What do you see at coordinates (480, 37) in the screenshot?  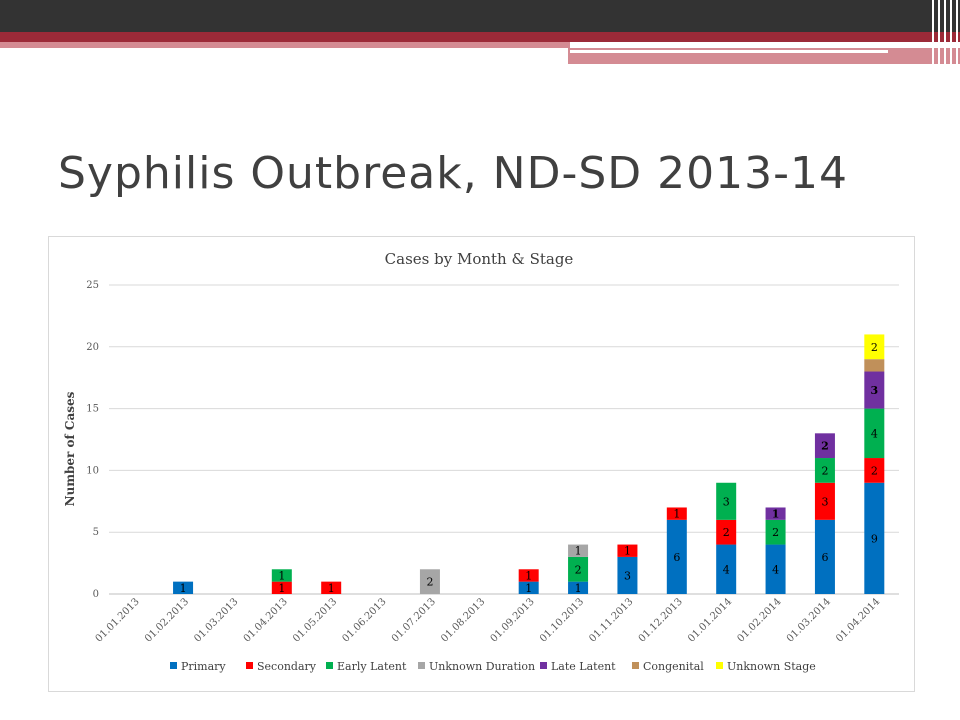 I see `accent-bar` at bounding box center [480, 37].